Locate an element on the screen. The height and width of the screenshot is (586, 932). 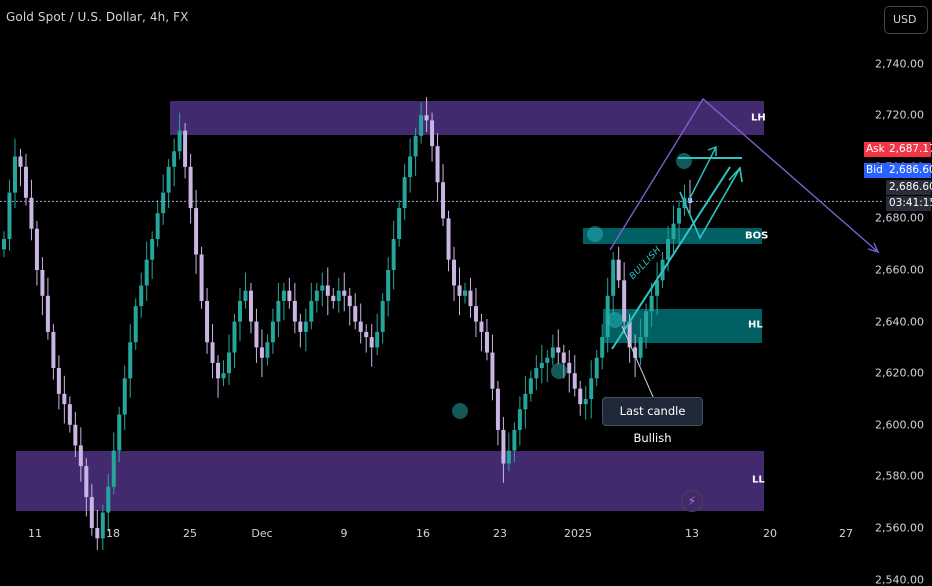
y-tick-label: 2,640.00 is located at coordinates (899, 322).